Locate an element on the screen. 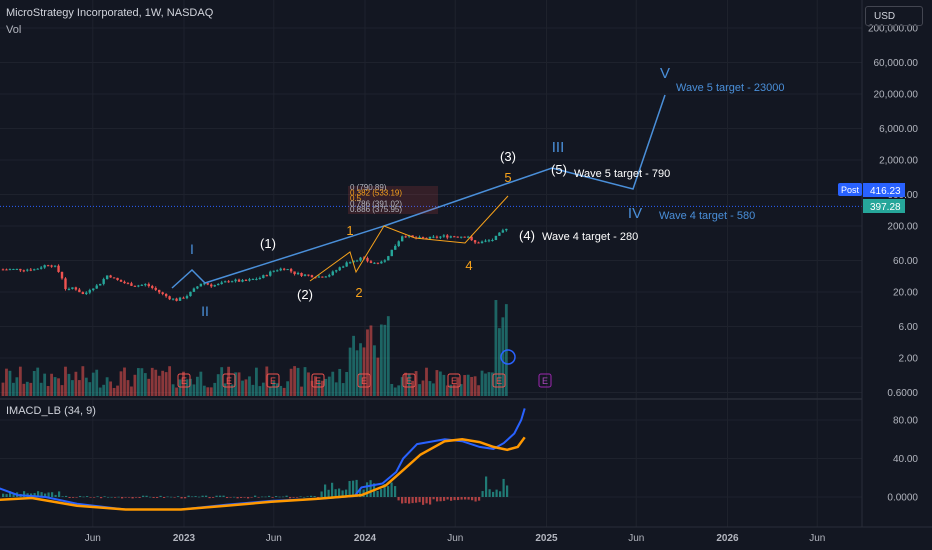  symbol-title: MicroStrategy Incorporated, 1W, NASDAQ is located at coordinates (110, 13).